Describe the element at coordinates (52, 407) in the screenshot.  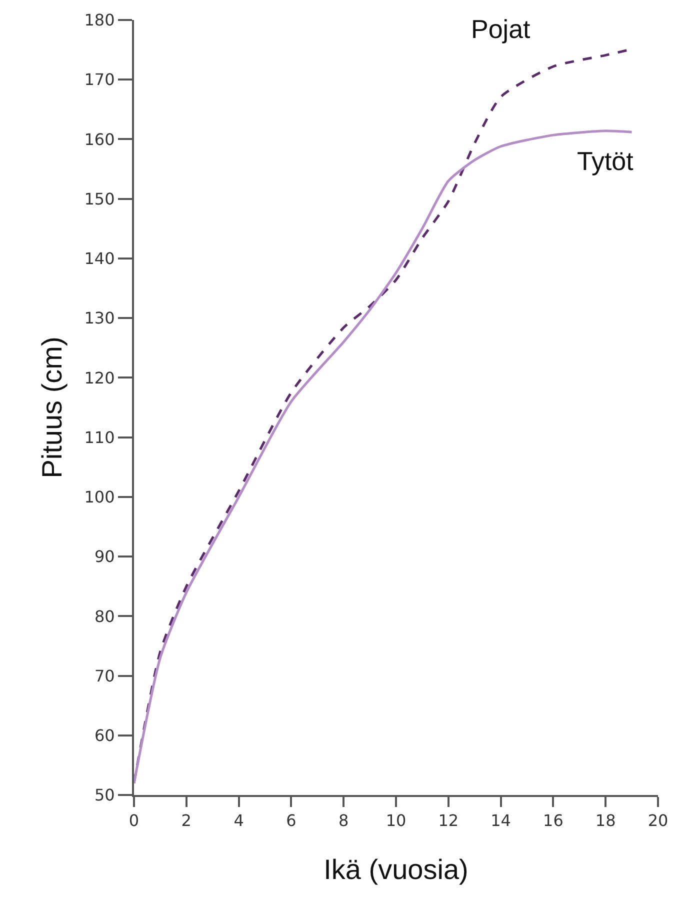
I see `y-axis-title: Pituus (cm)` at that location.